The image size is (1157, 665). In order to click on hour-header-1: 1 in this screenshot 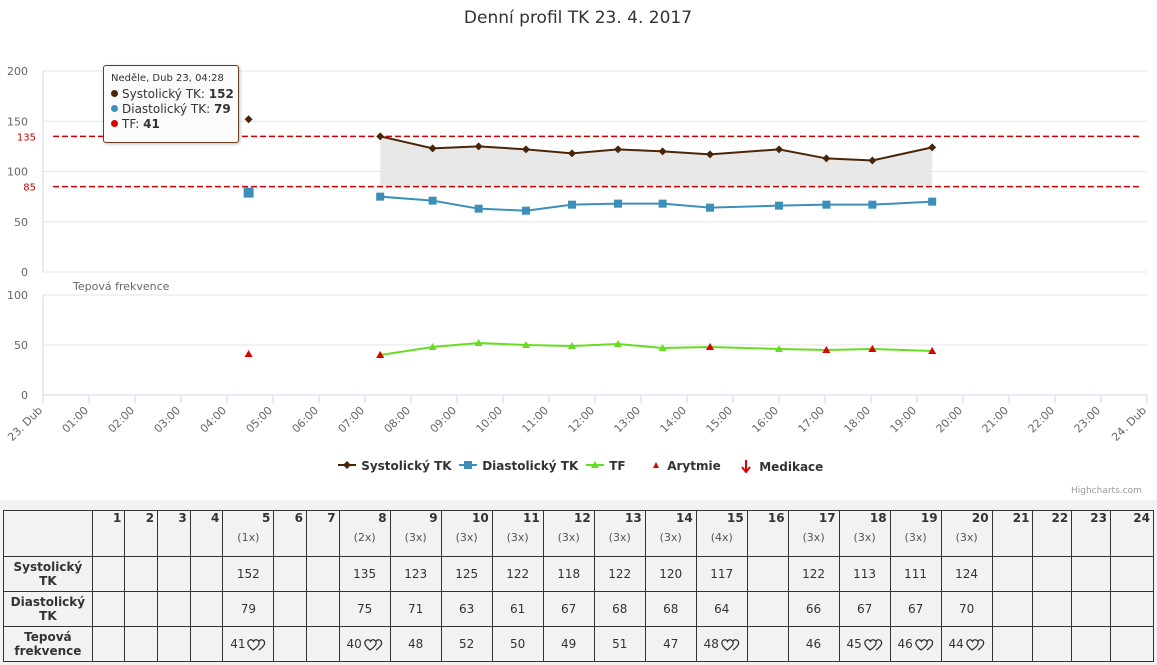, I will do `click(108, 533)`.